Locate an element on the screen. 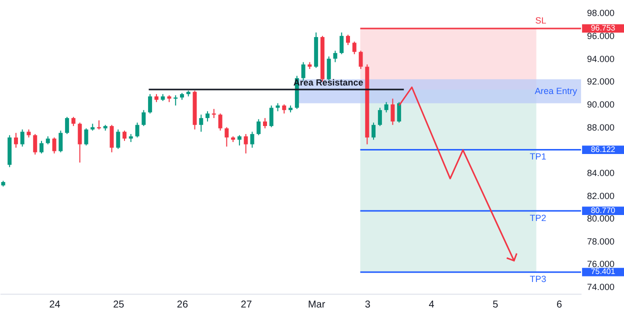 This screenshot has width=624, height=315. x-tick-label: 6 is located at coordinates (559, 304).